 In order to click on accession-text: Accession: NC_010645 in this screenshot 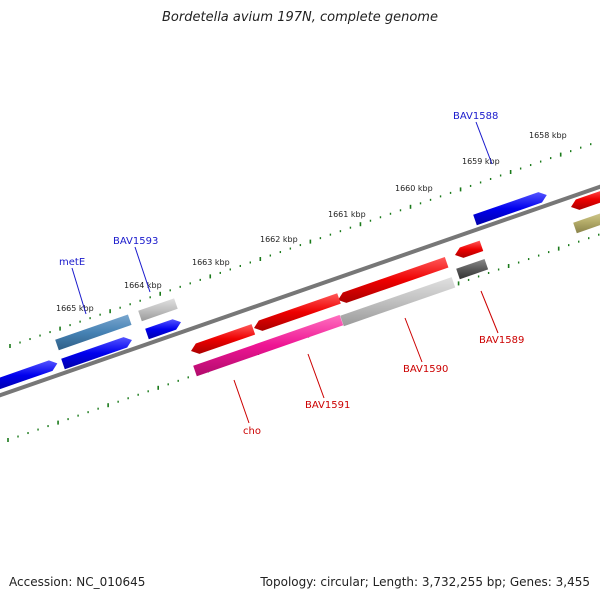, I will do `click(77, 582)`.